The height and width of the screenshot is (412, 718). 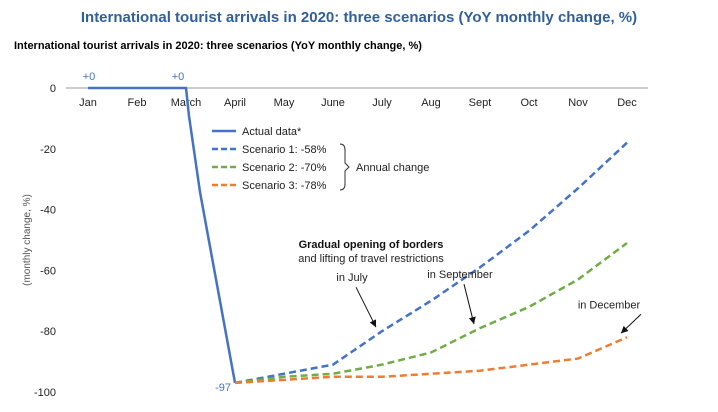 What do you see at coordinates (284, 103) in the screenshot?
I see `x-tick-label: May` at bounding box center [284, 103].